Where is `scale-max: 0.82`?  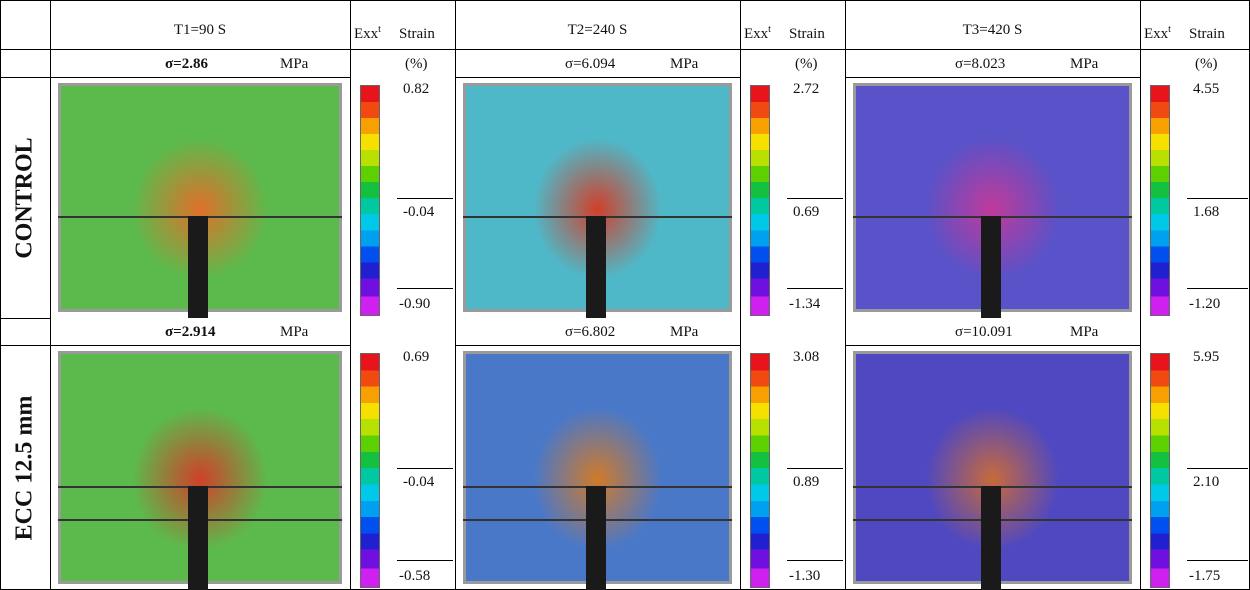 scale-max: 0.82 is located at coordinates (416, 89).